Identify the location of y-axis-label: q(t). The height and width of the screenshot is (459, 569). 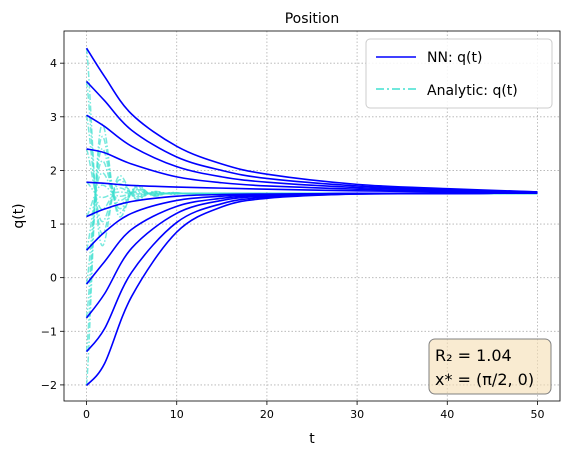
(19, 215).